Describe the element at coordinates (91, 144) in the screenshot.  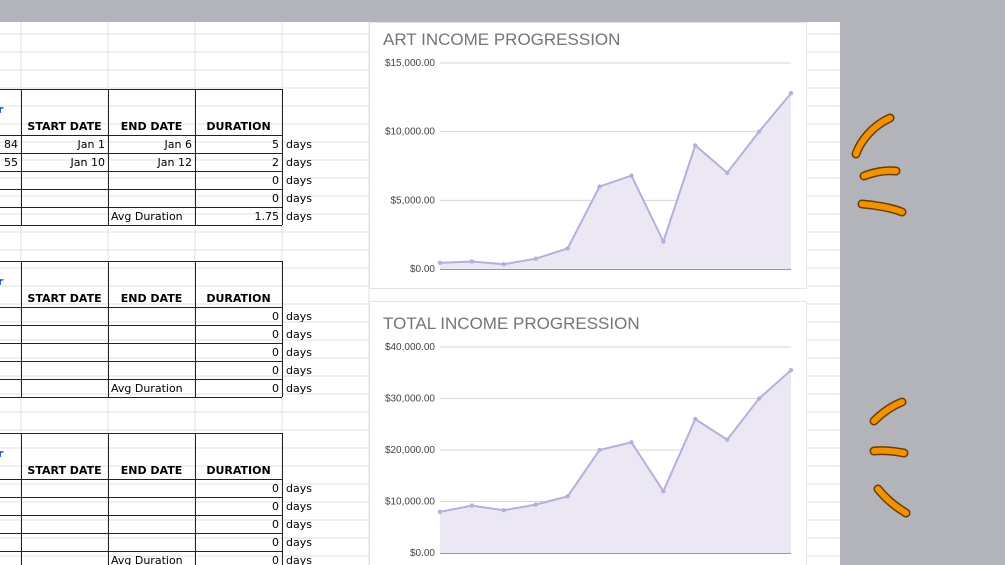
I see `cell-start-date: Jan 1` at that location.